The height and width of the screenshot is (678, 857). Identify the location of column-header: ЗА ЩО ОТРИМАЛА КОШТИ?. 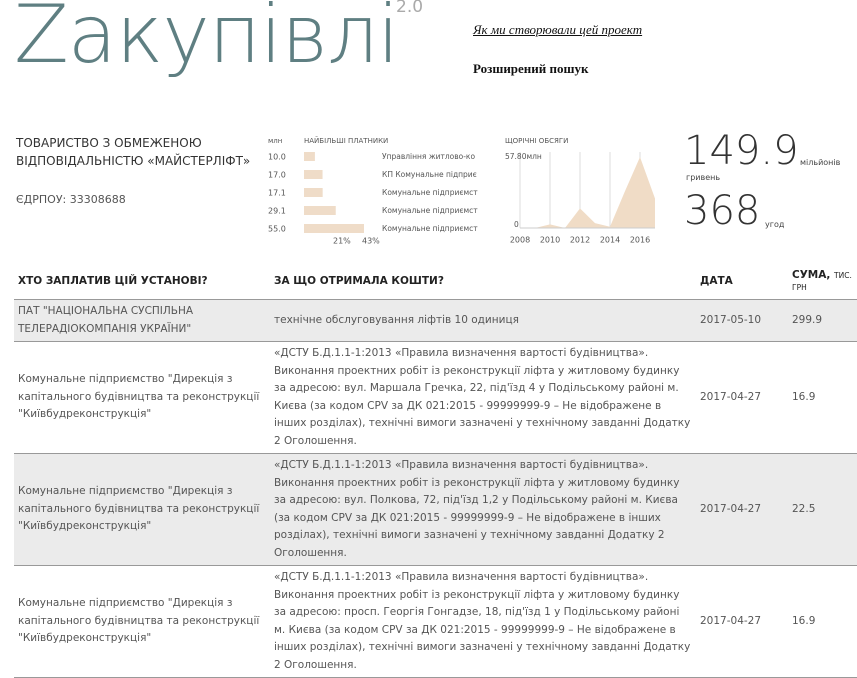
(483, 281).